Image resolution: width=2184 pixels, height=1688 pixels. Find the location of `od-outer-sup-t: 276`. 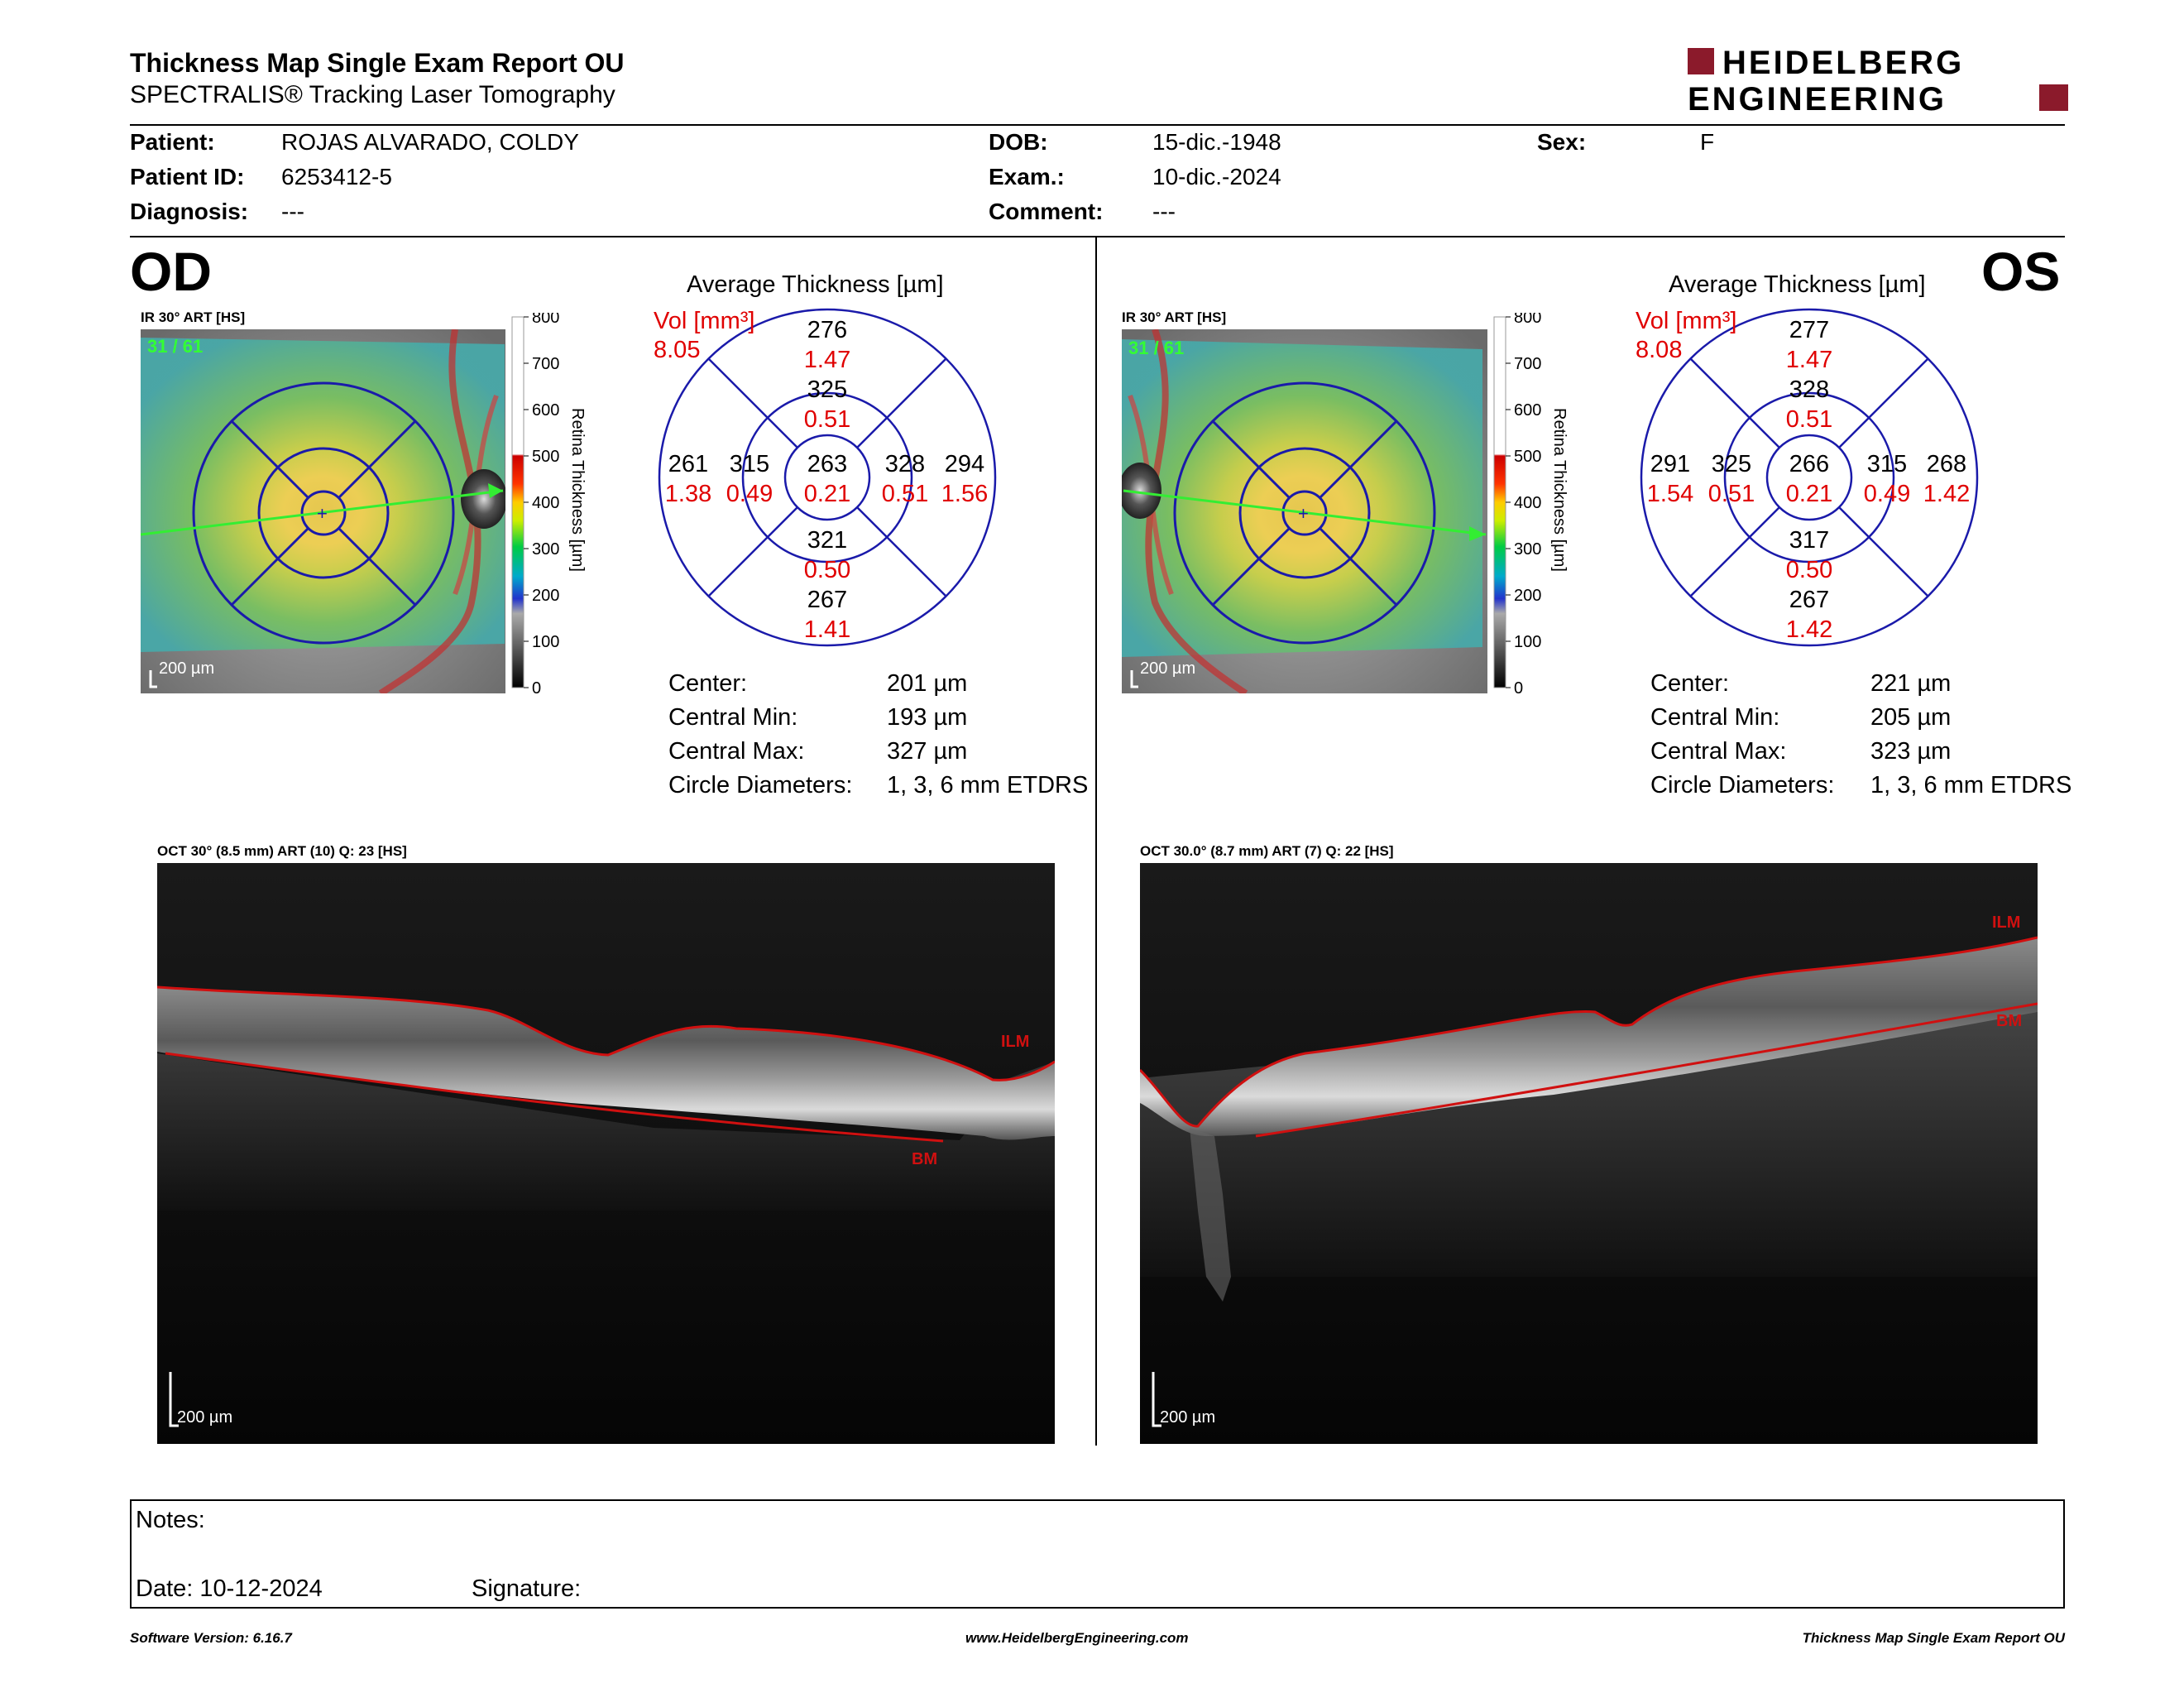

od-outer-sup-t: 276 is located at coordinates (827, 330).